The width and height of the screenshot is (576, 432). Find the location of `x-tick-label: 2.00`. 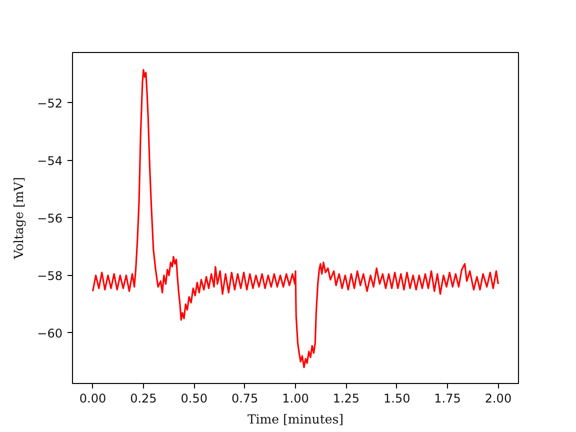

x-tick-label: 2.00 is located at coordinates (498, 399).